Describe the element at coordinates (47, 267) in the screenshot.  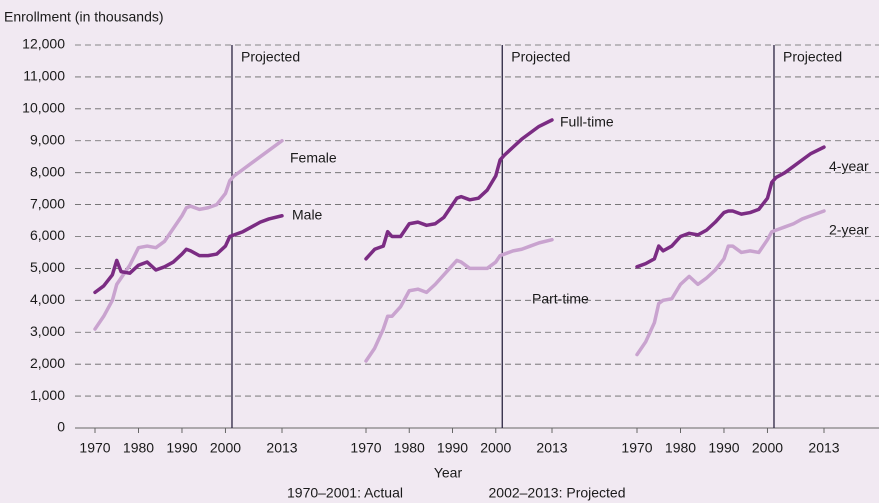
I see `y-tick-label: 5,000` at that location.